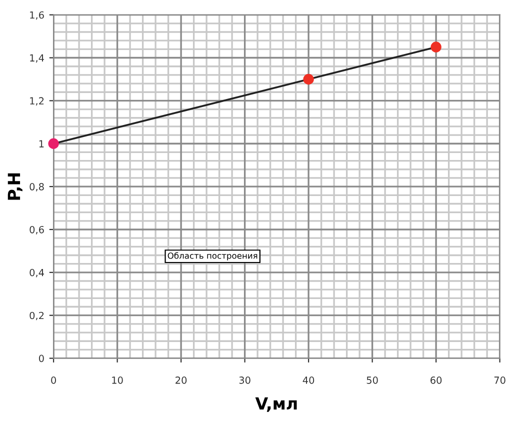  Describe the element at coordinates (37, 15) in the screenshot. I see `y-tick-label: 1,6` at that location.